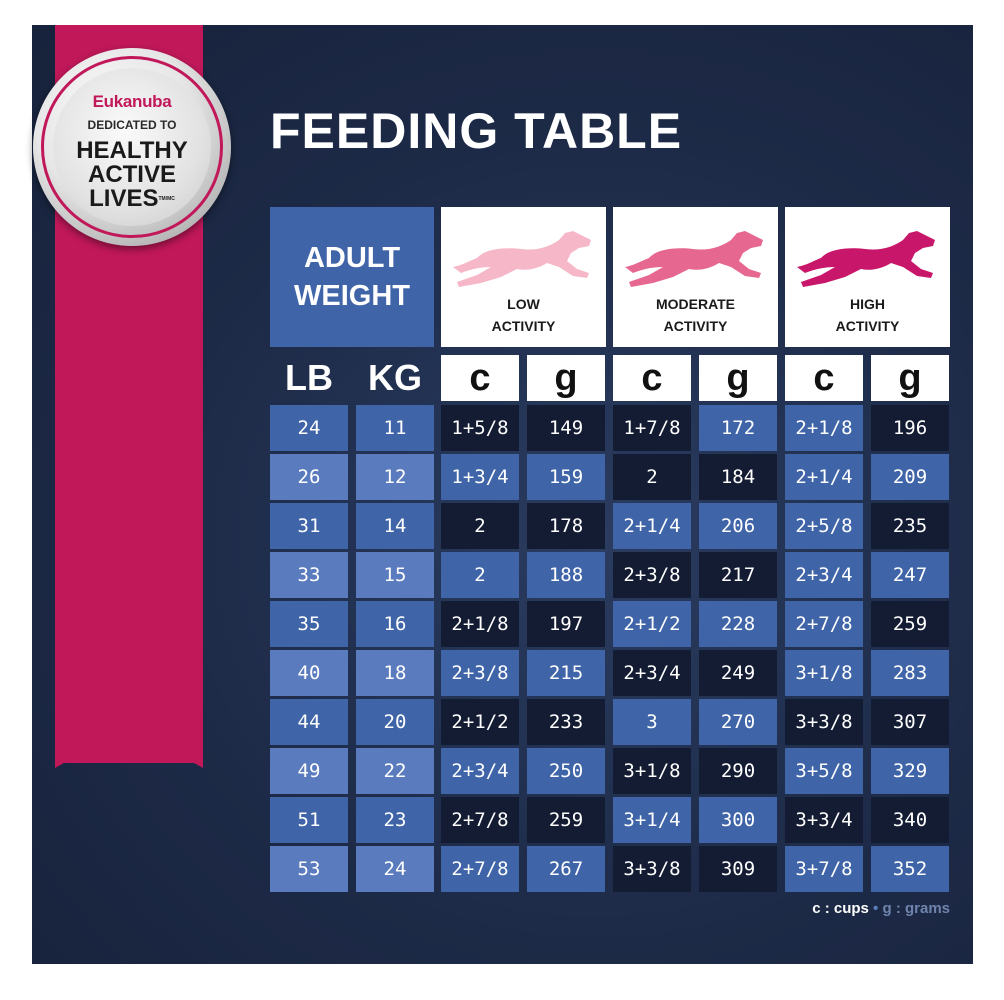 The height and width of the screenshot is (1000, 1004). Describe the element at coordinates (824, 428) in the screenshot. I see `table-cell-high-cups: 2+1/8` at that location.